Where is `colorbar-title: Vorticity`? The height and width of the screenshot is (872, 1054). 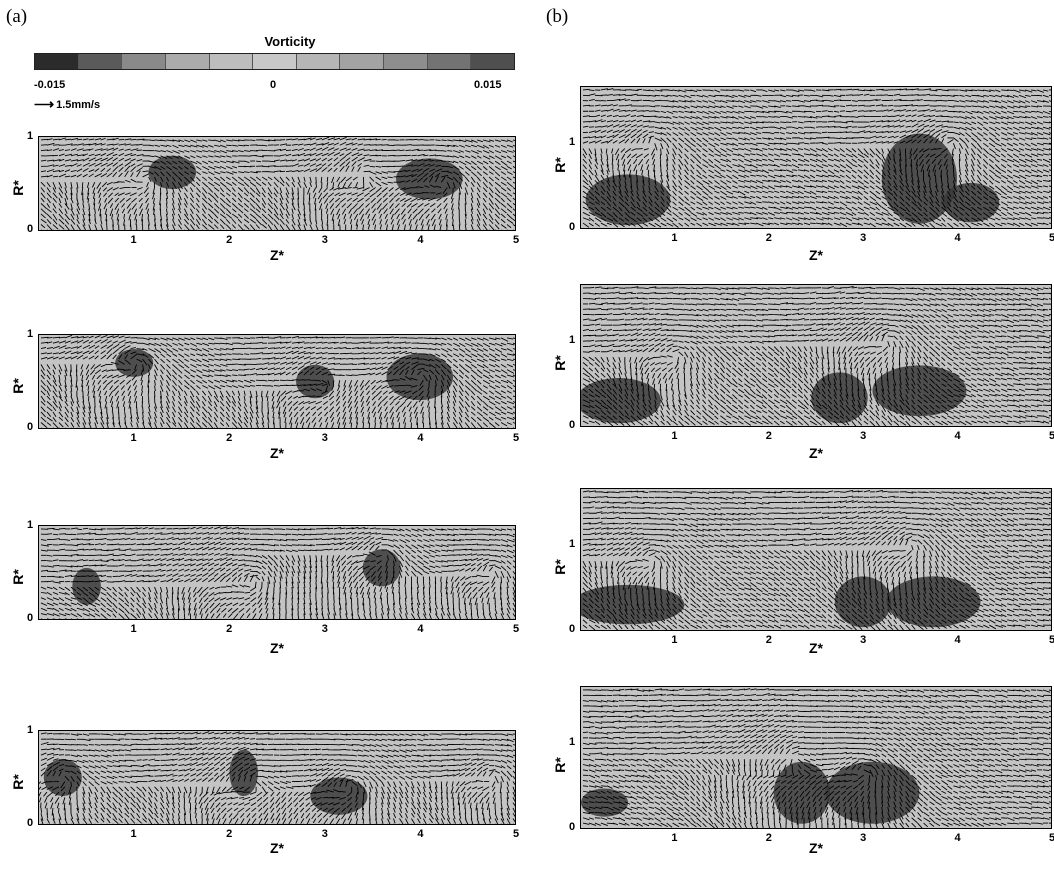
colorbar-title: Vorticity is located at coordinates (290, 41).